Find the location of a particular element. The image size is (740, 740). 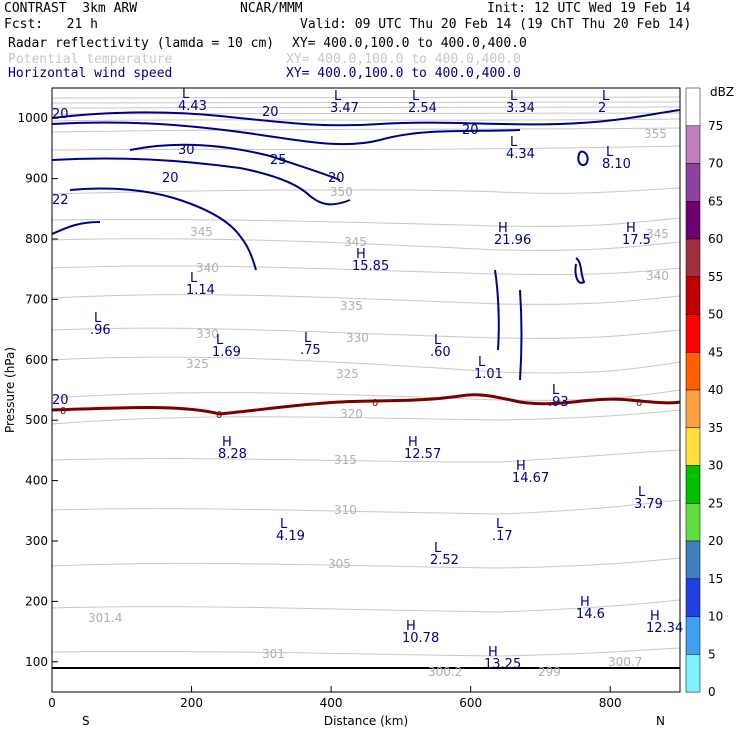

field-wind-name: Horizontal wind speed is located at coordinates (90, 73).